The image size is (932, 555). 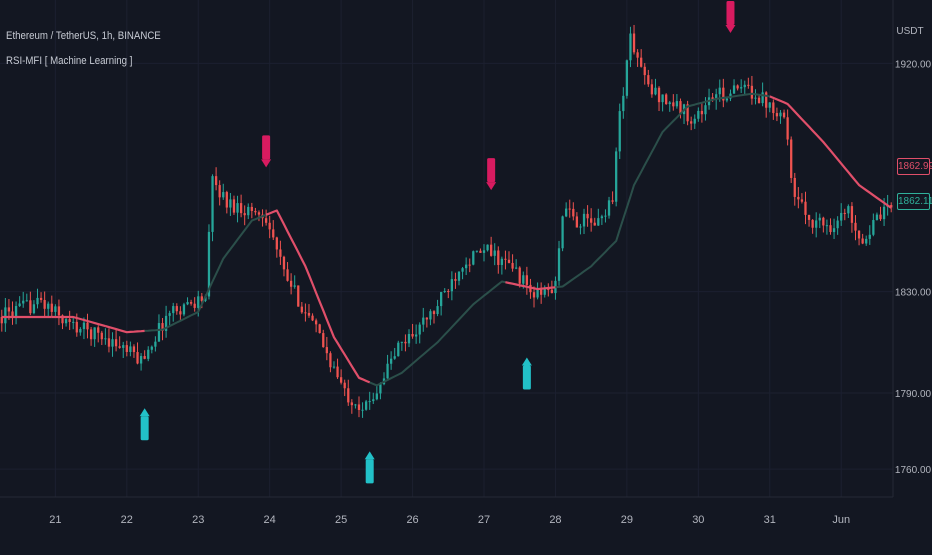 What do you see at coordinates (914, 166) in the screenshot?
I see `ma-price-tag: 1862.99` at bounding box center [914, 166].